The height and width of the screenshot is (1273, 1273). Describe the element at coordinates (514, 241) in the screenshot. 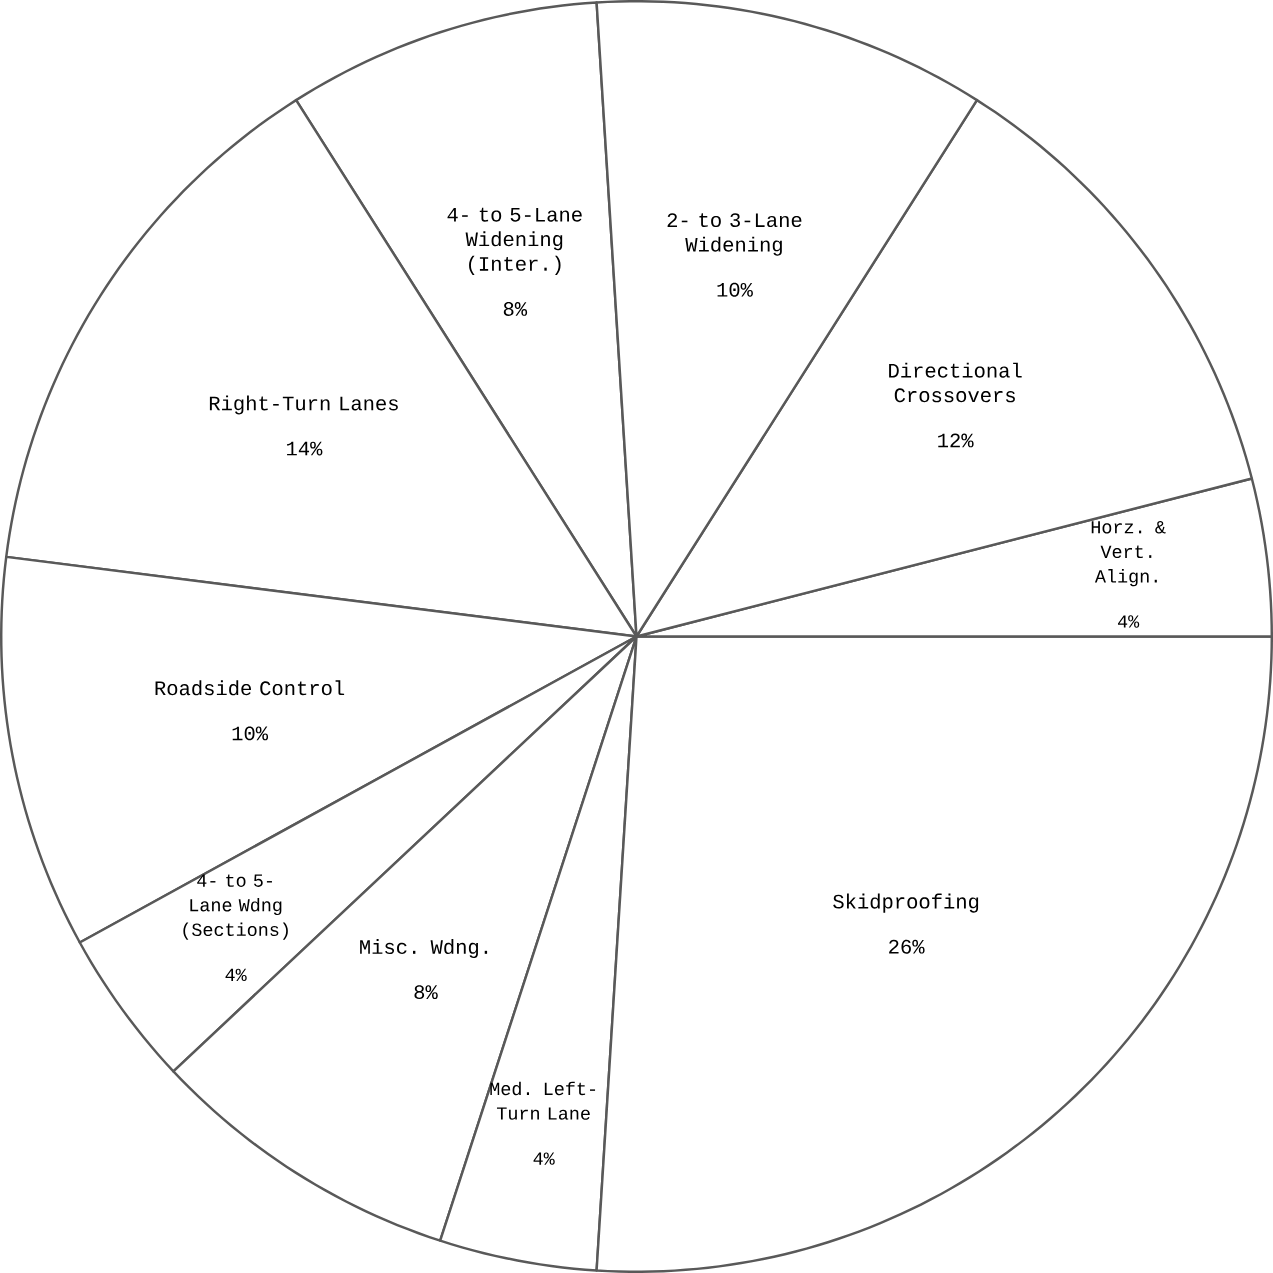

I see `slice-label: 4- to 5-Lane Widening (Inter.)` at that location.